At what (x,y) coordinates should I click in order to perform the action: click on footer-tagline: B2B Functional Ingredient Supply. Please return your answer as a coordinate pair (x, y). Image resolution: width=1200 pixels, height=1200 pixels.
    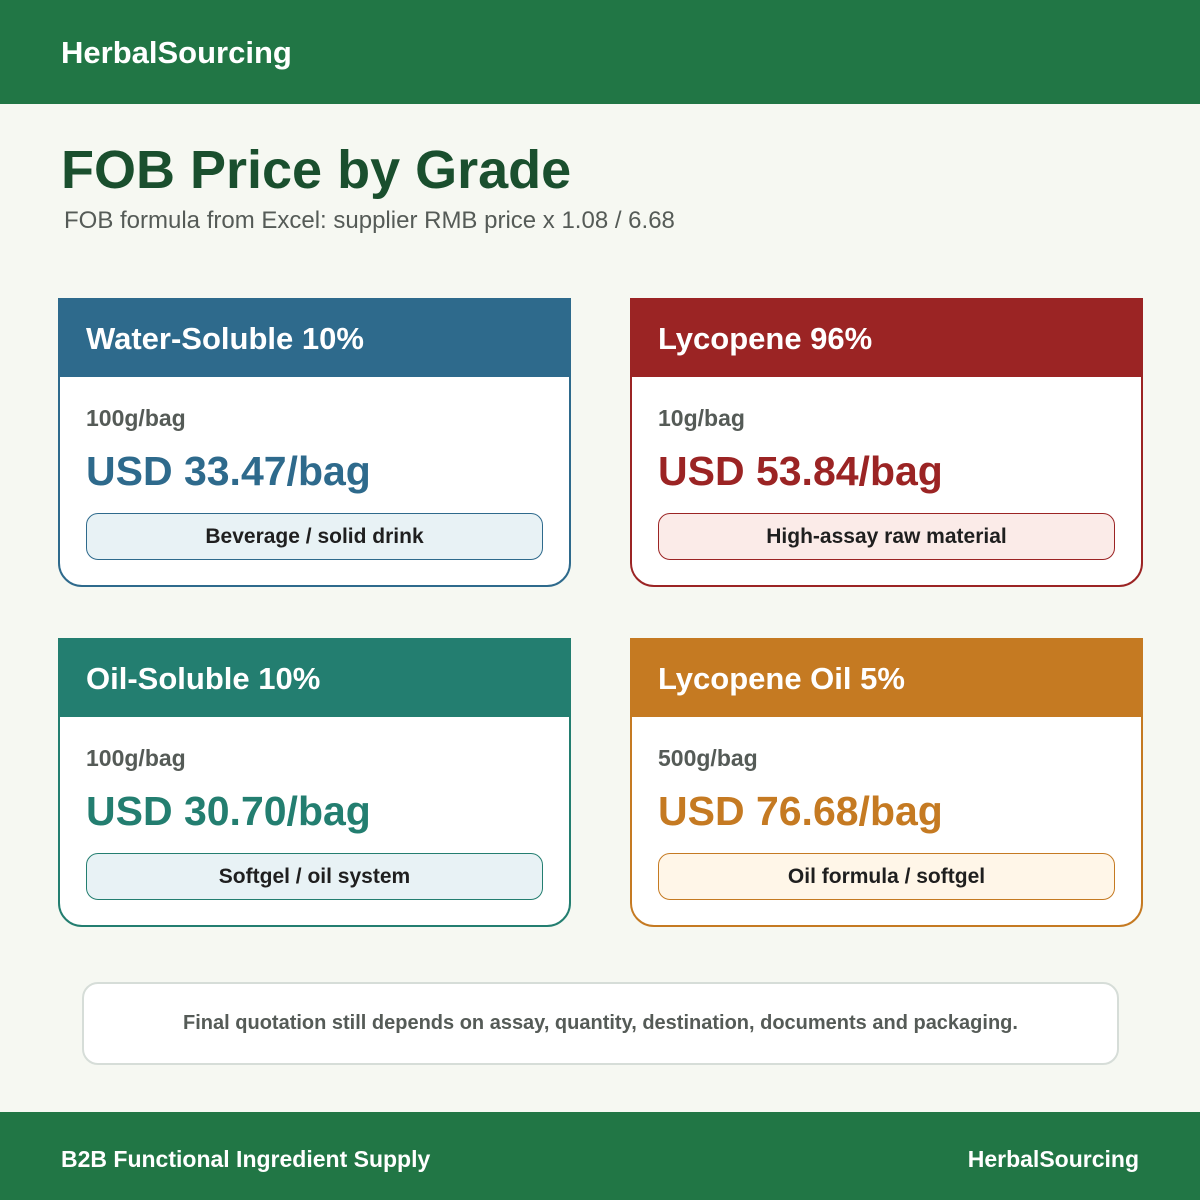
    Looking at the image, I should click on (246, 1159).